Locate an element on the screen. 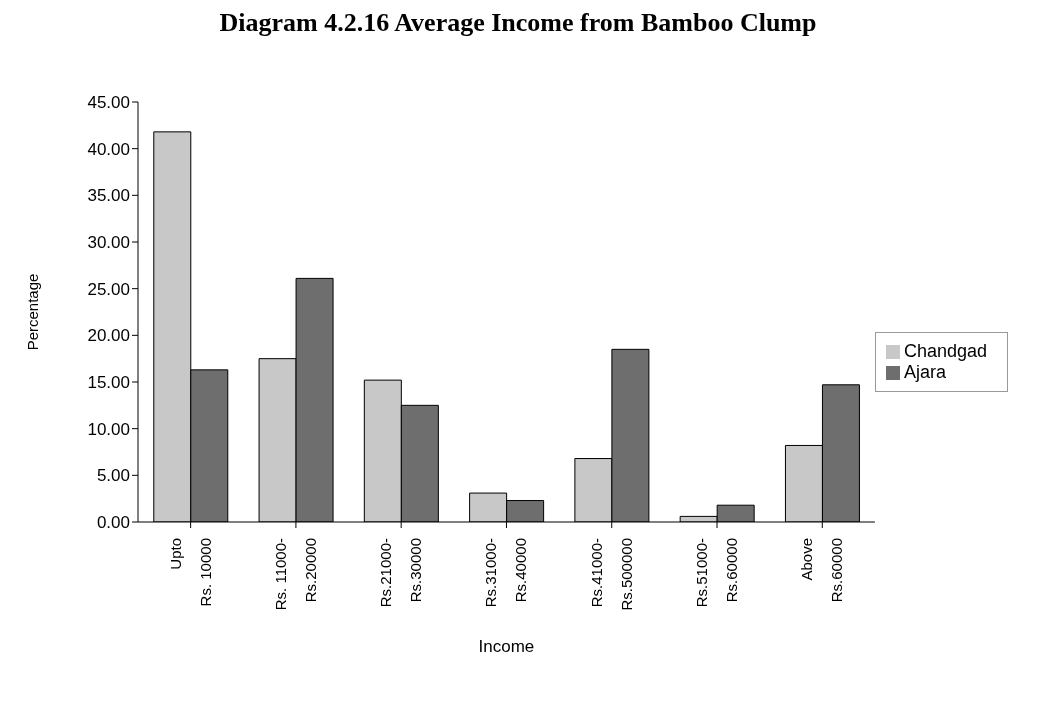  y-tick-label: 20.00 is located at coordinates (108, 336).